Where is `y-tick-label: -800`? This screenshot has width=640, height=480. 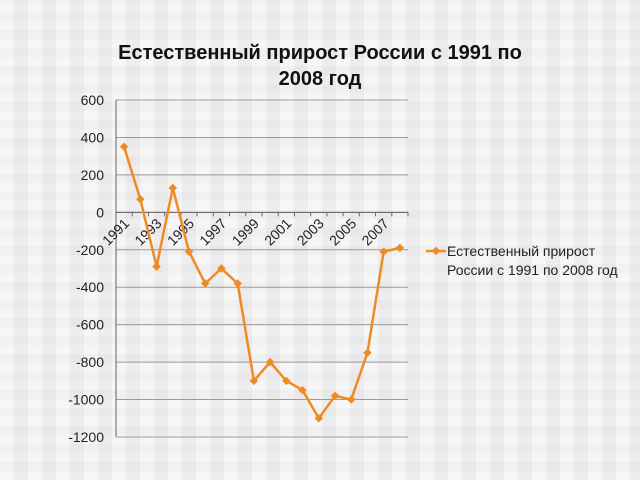 y-tick-label: -800 is located at coordinates (90, 362).